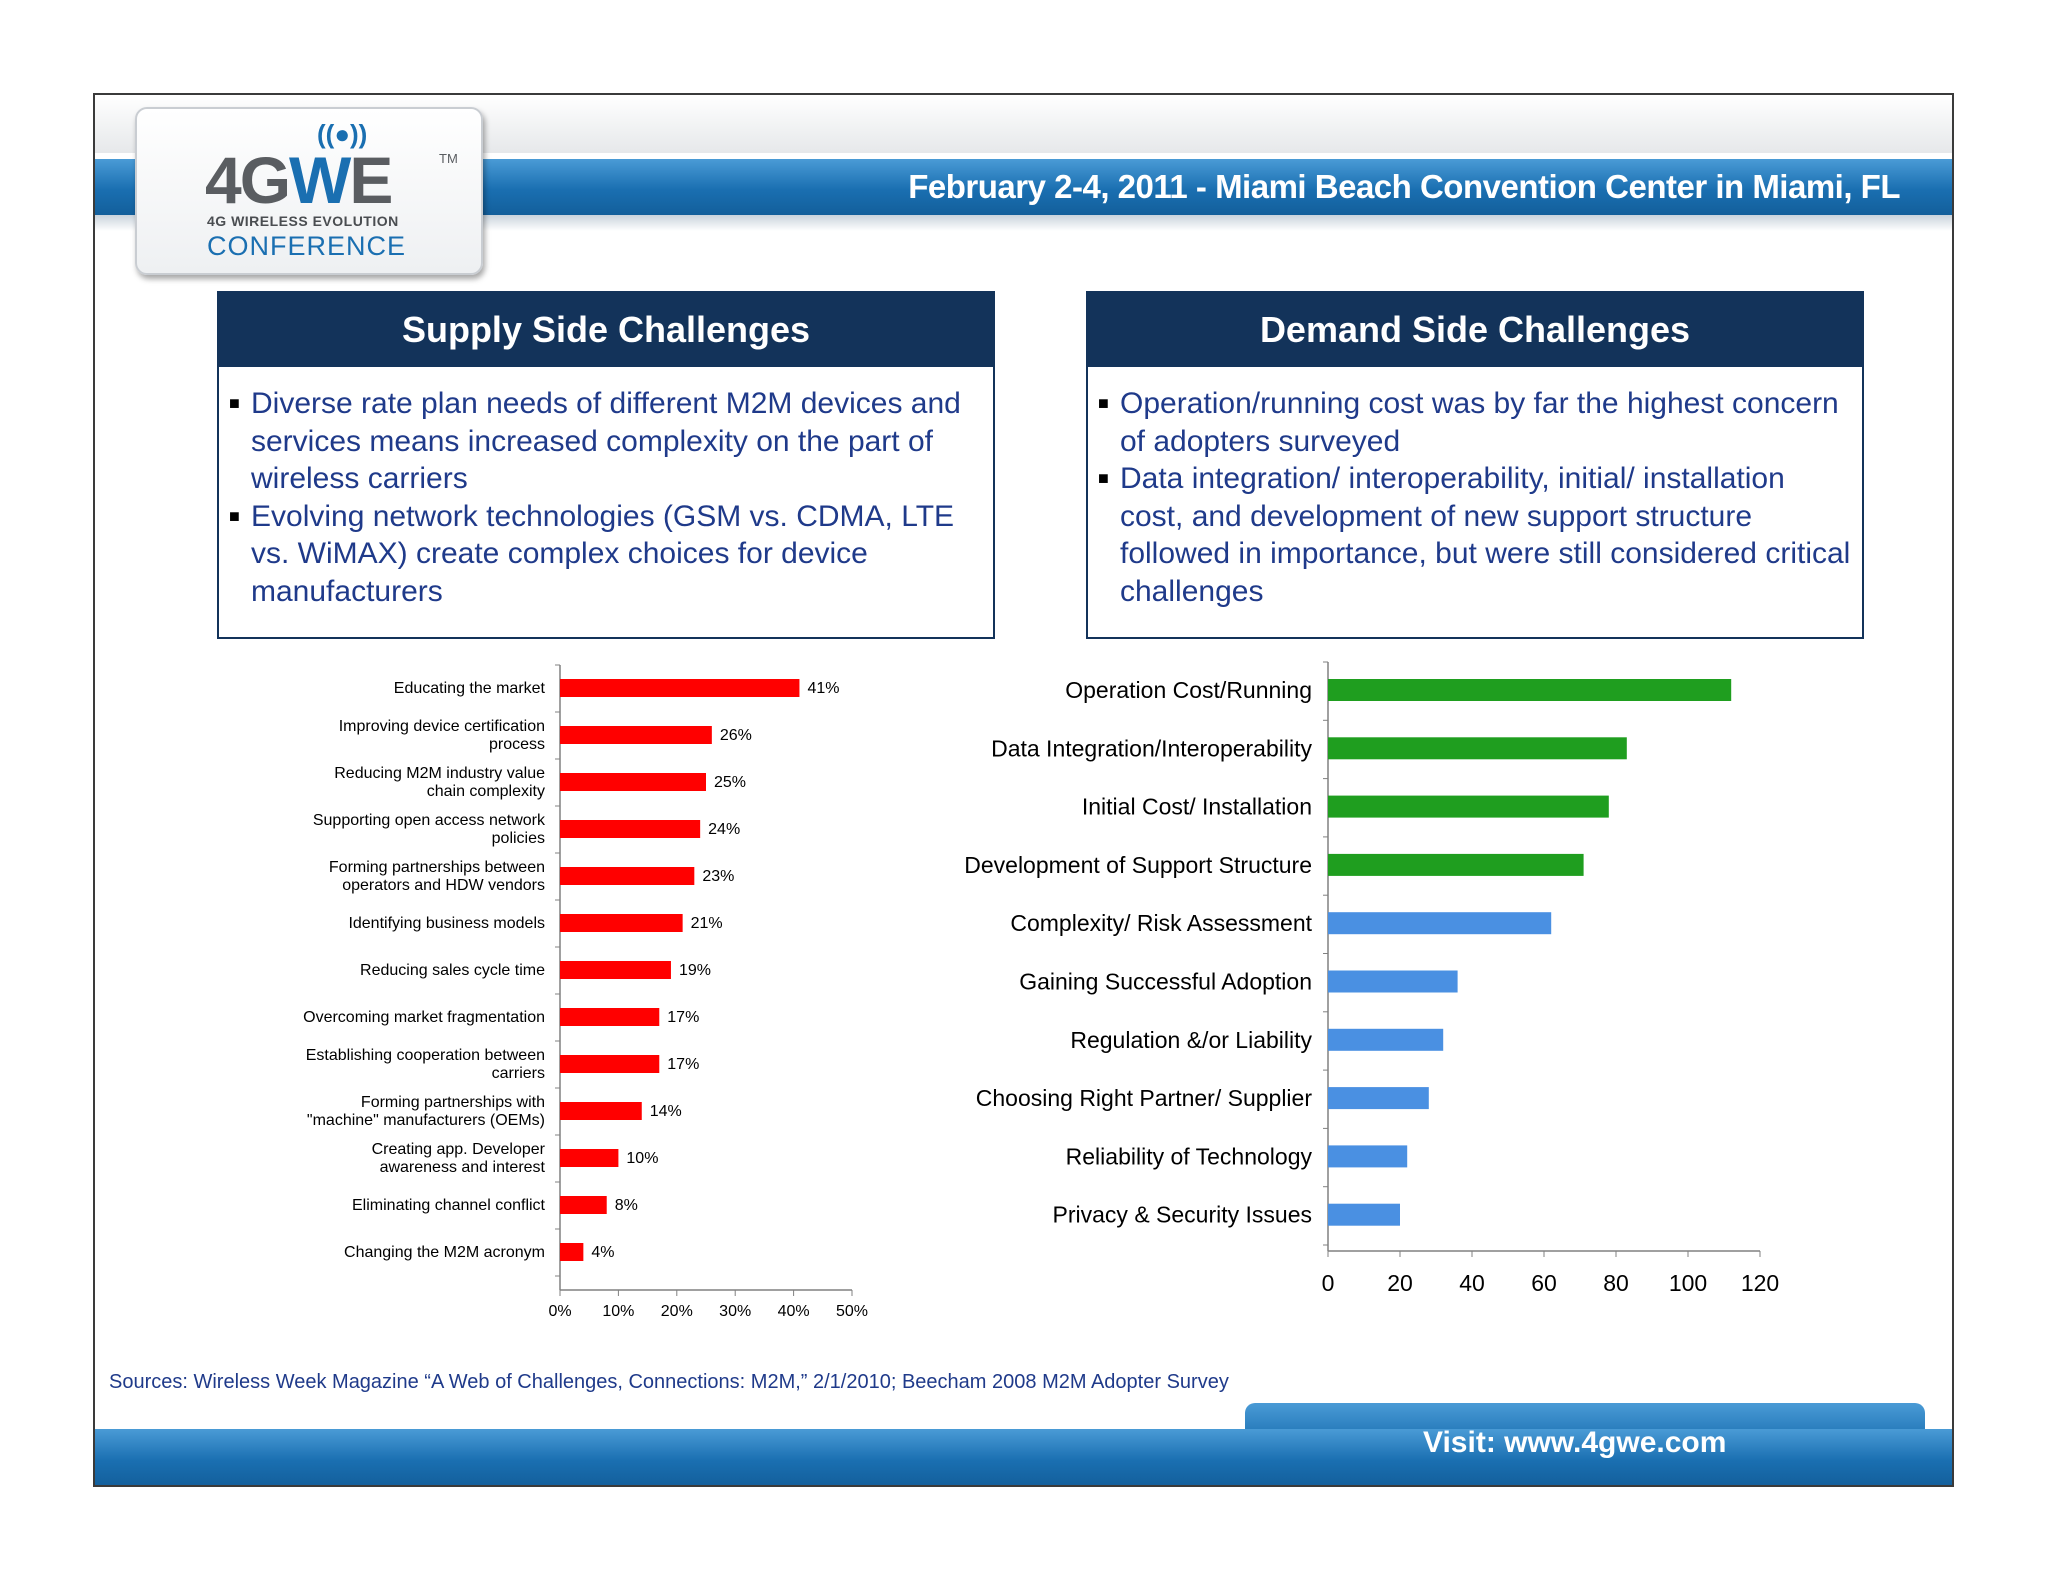 Image resolution: width=2048 pixels, height=1582 pixels. I want to click on x-tick-label-2: 20%, so click(677, 1311).